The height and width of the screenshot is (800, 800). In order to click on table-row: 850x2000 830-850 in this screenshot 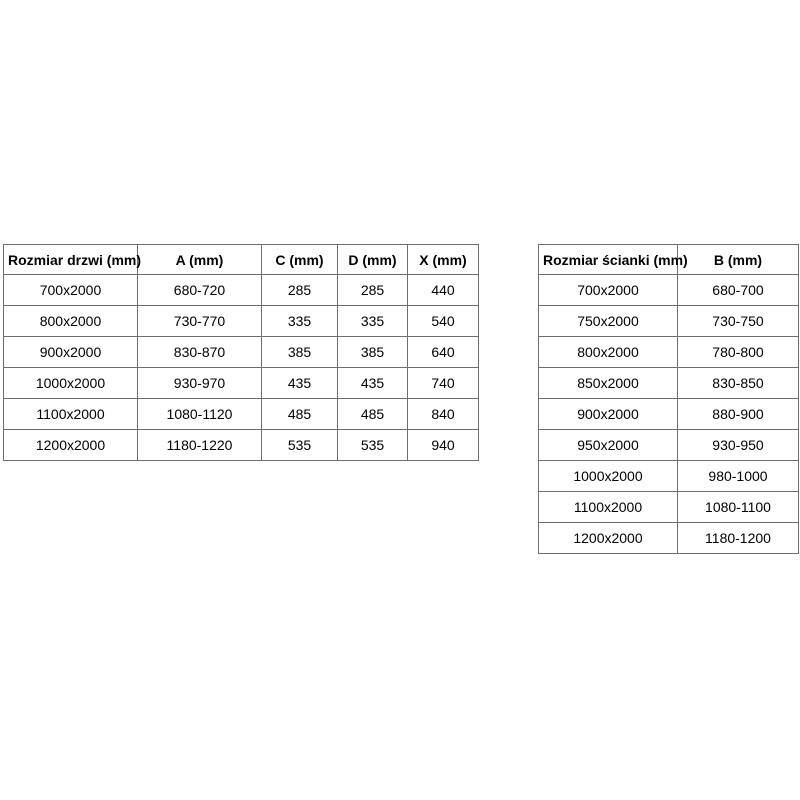, I will do `click(668, 383)`.